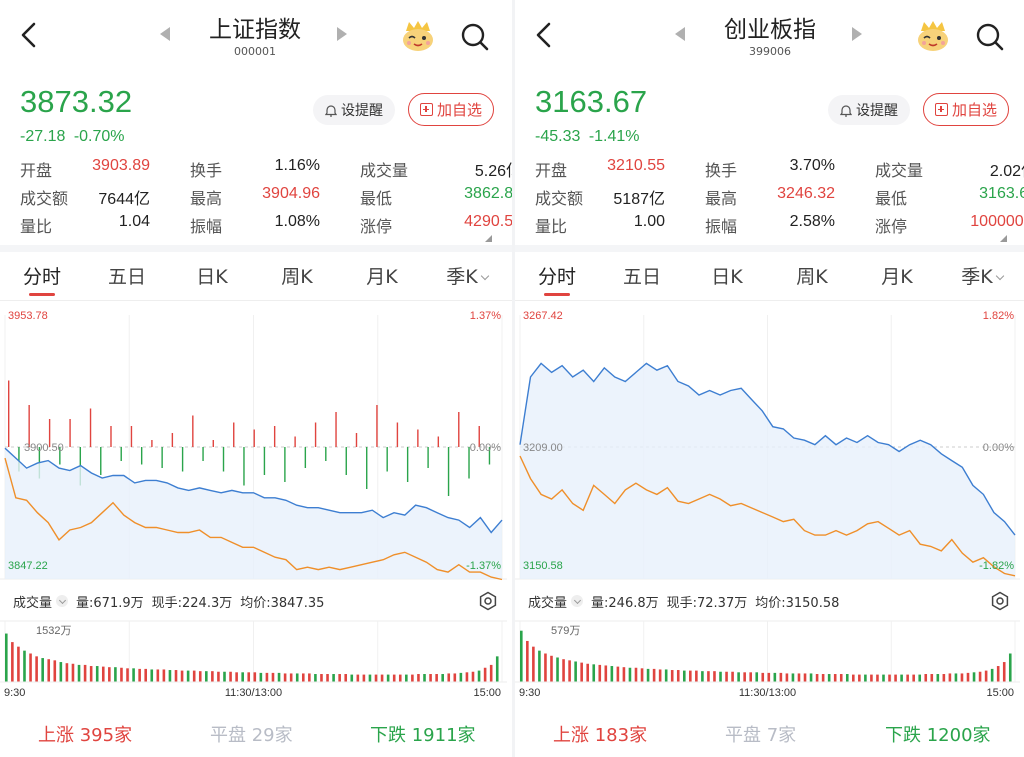 Image resolution: width=1024 pixels, height=757 pixels. I want to click on stat-value: 7644亿, so click(124, 199).